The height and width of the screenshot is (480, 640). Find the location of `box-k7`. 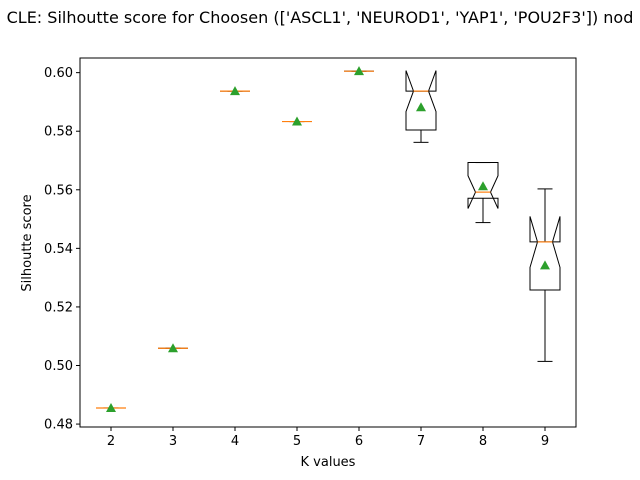

box-k7 is located at coordinates (421, 106).